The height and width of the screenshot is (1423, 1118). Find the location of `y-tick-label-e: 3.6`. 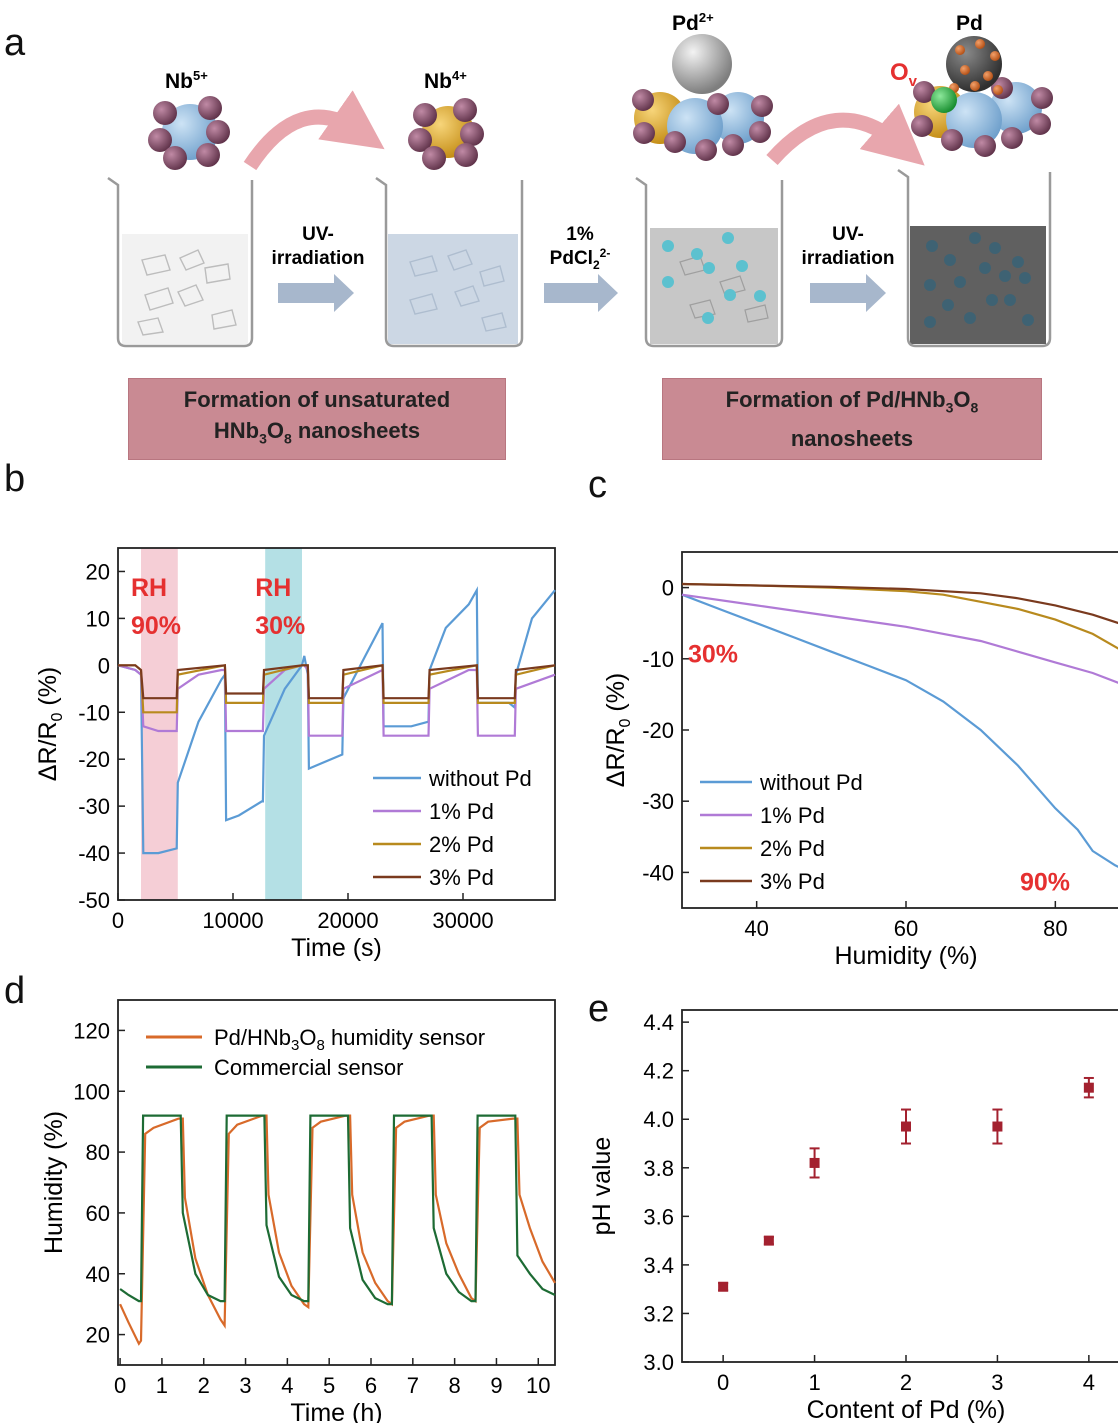

y-tick-label-e: 3.6 is located at coordinates (658, 1216).